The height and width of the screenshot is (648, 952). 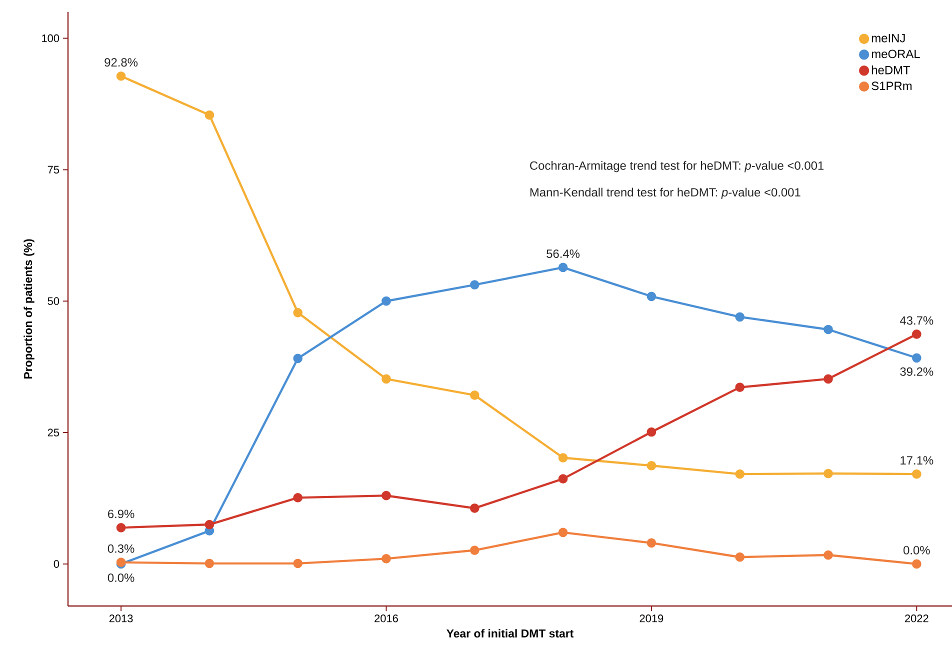 I want to click on annotation: 0.3%, so click(x=121, y=548).